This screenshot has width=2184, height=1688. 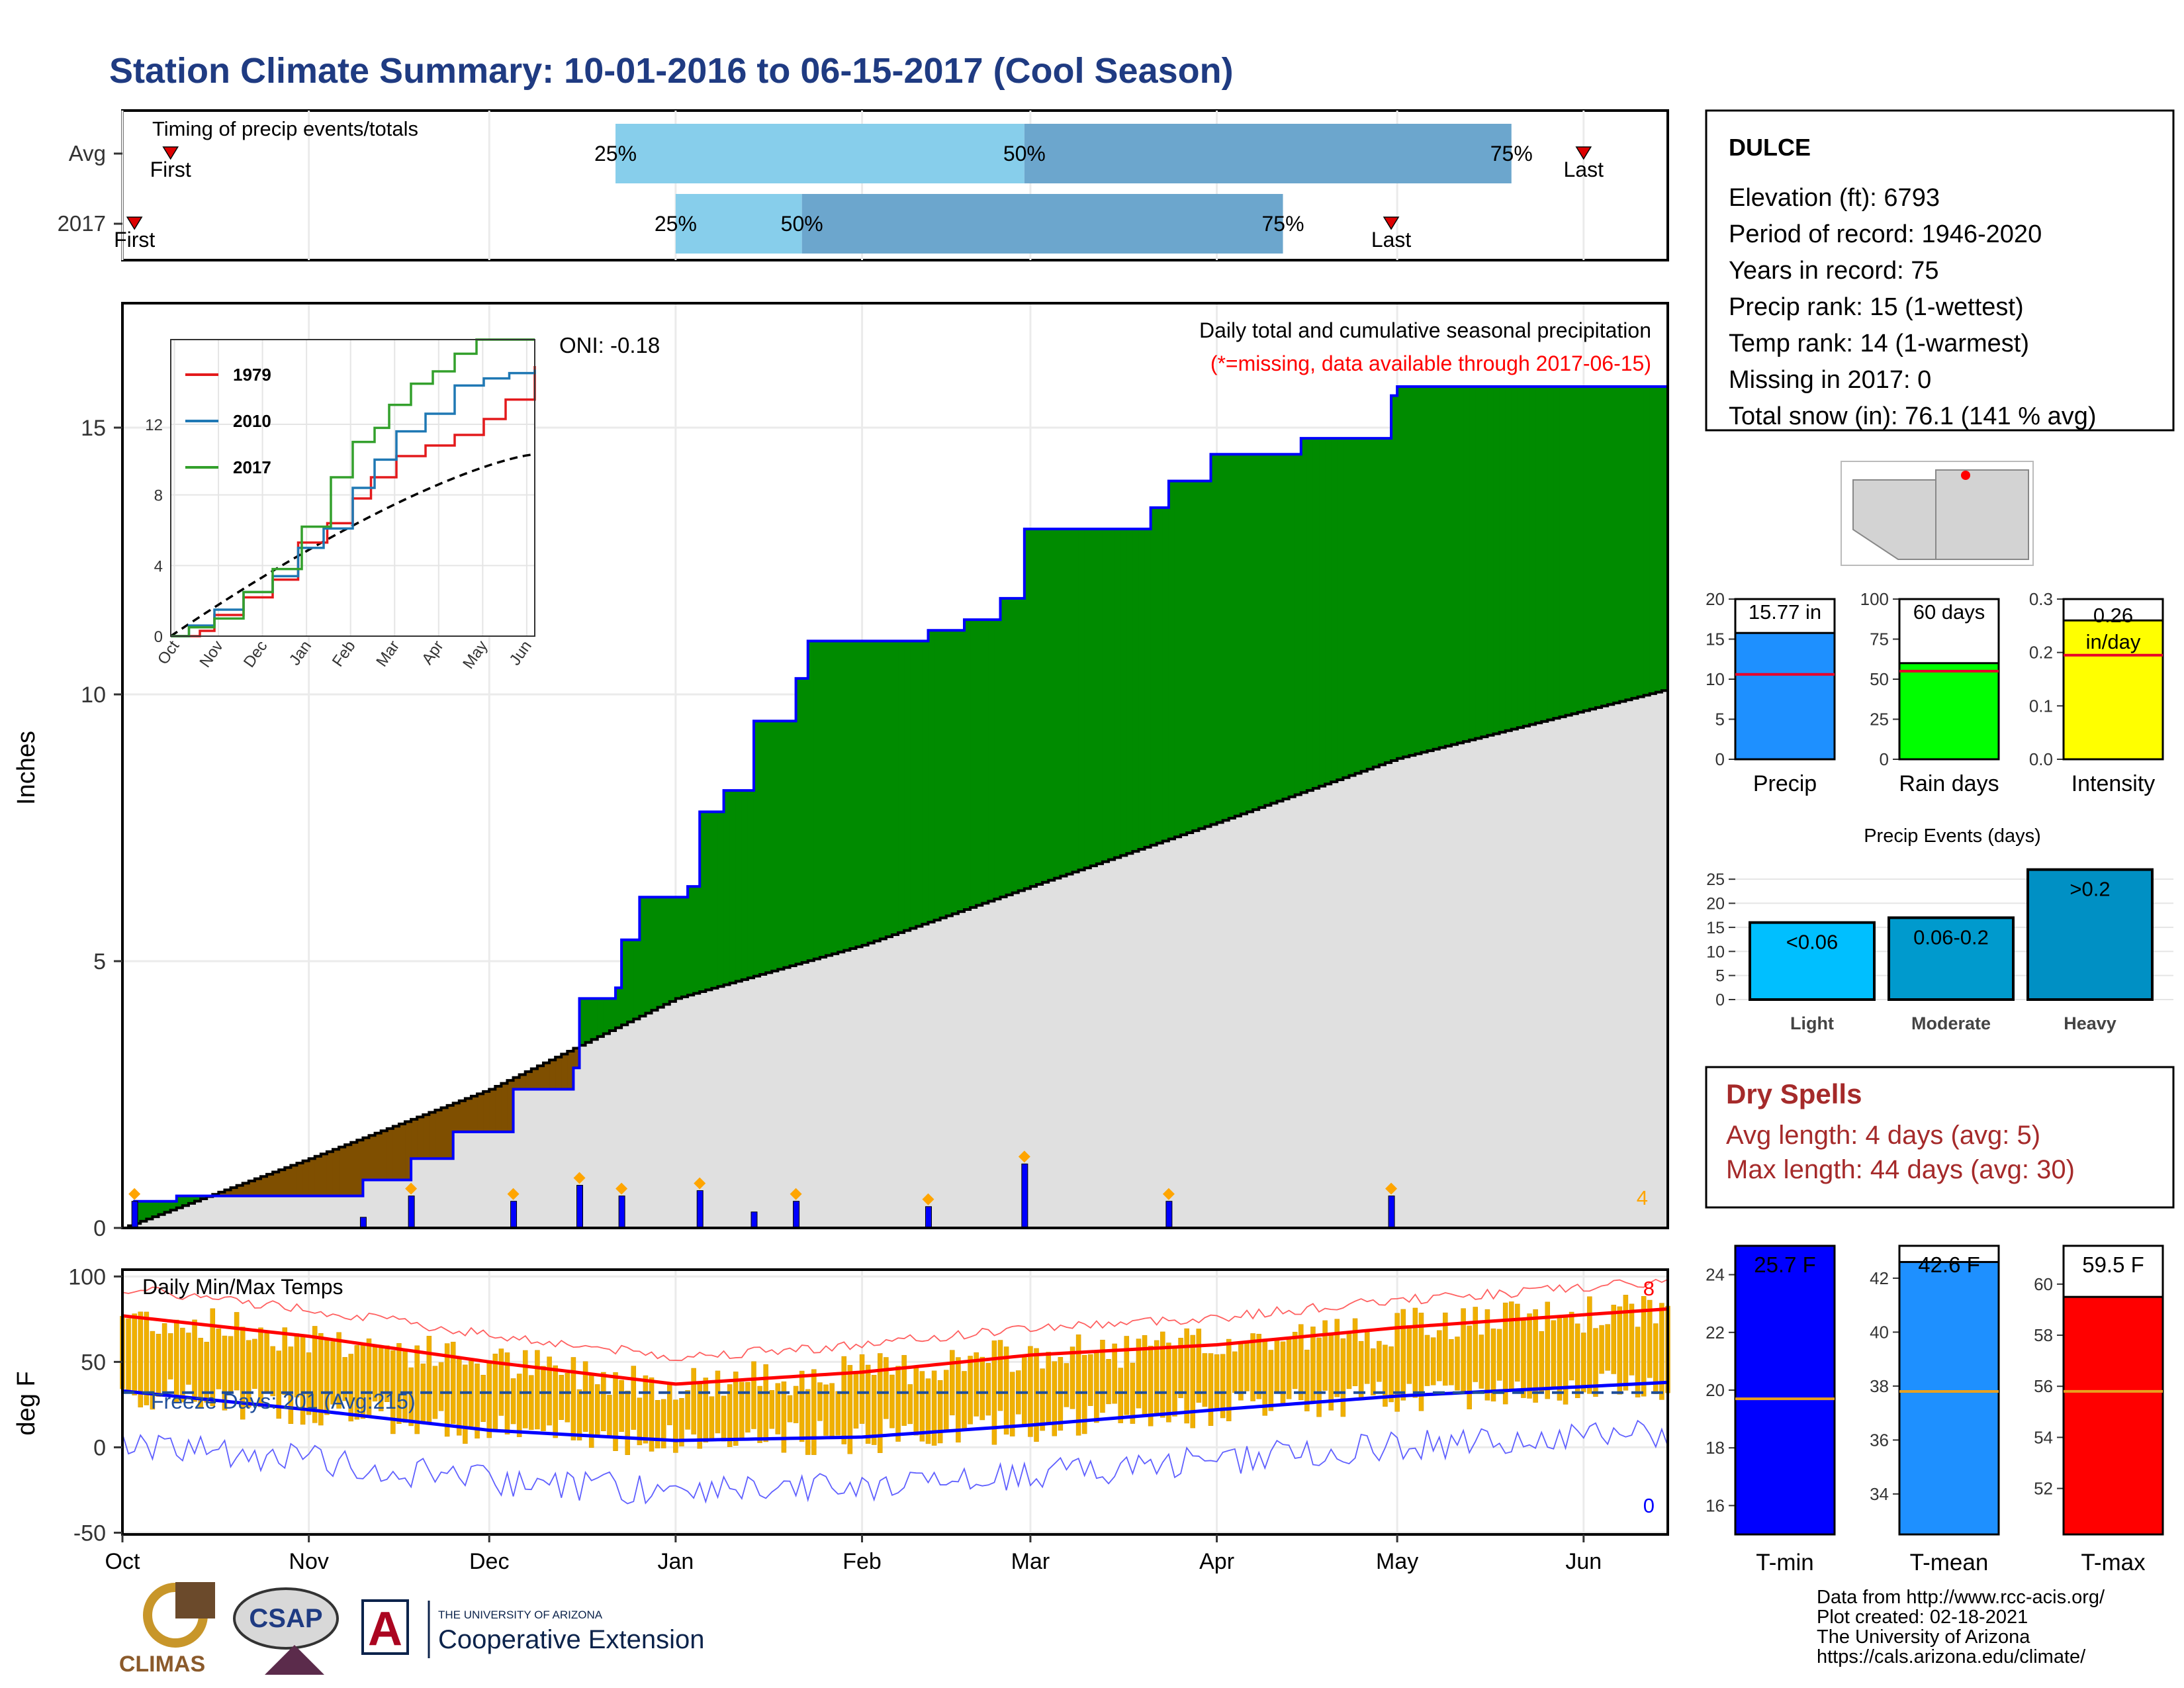 What do you see at coordinates (2041, 759) in the screenshot?
I see `mini-ytick-label: 0.0` at bounding box center [2041, 759].